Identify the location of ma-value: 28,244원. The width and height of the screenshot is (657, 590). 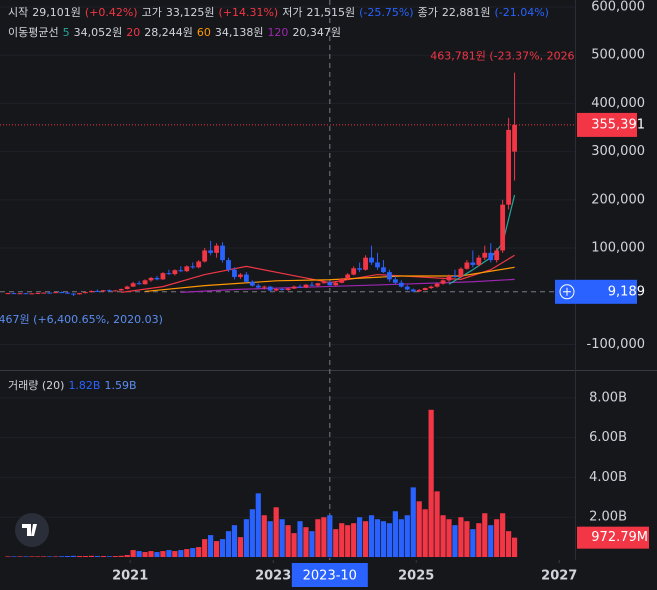
(168, 32).